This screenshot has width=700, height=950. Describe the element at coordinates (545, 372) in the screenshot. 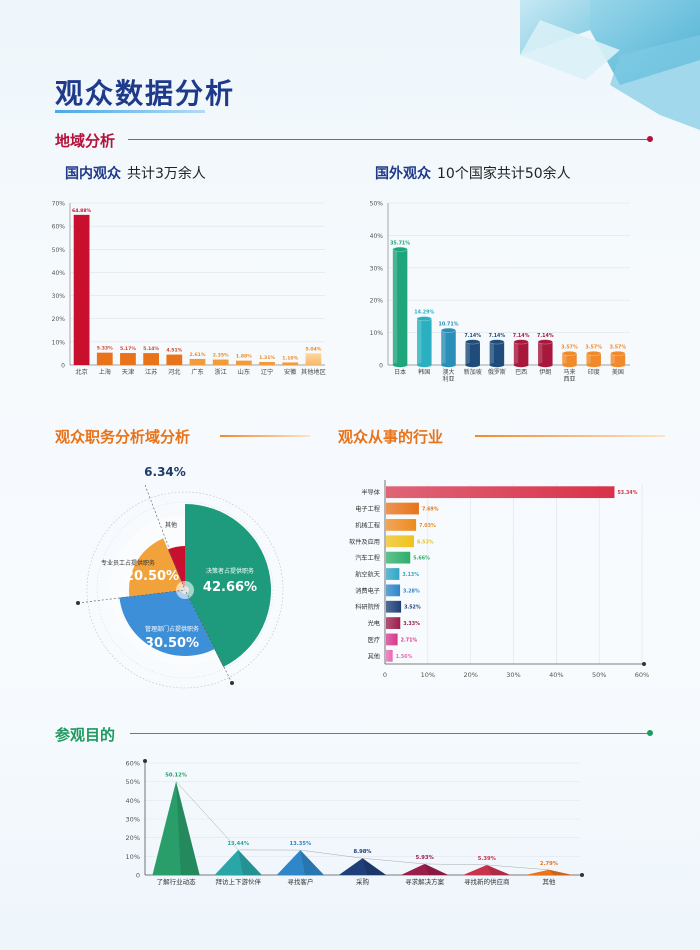

I see `x-tick-label: 伊朗` at that location.